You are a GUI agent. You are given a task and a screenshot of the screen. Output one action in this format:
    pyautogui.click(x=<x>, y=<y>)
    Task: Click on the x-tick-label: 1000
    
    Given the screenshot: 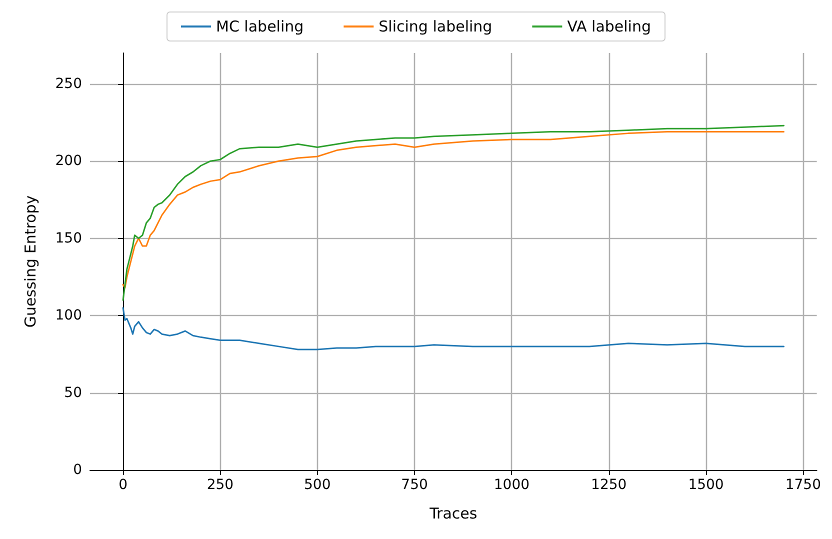 What is the action you would take?
    pyautogui.click(x=512, y=485)
    